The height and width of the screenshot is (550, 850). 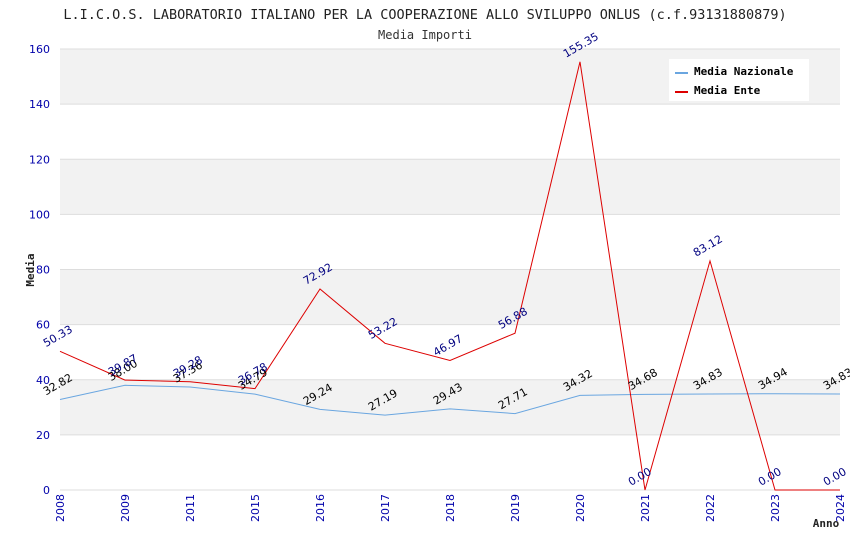 What do you see at coordinates (515, 508) in the screenshot?
I see `x-tick-label: 2019` at bounding box center [515, 508].